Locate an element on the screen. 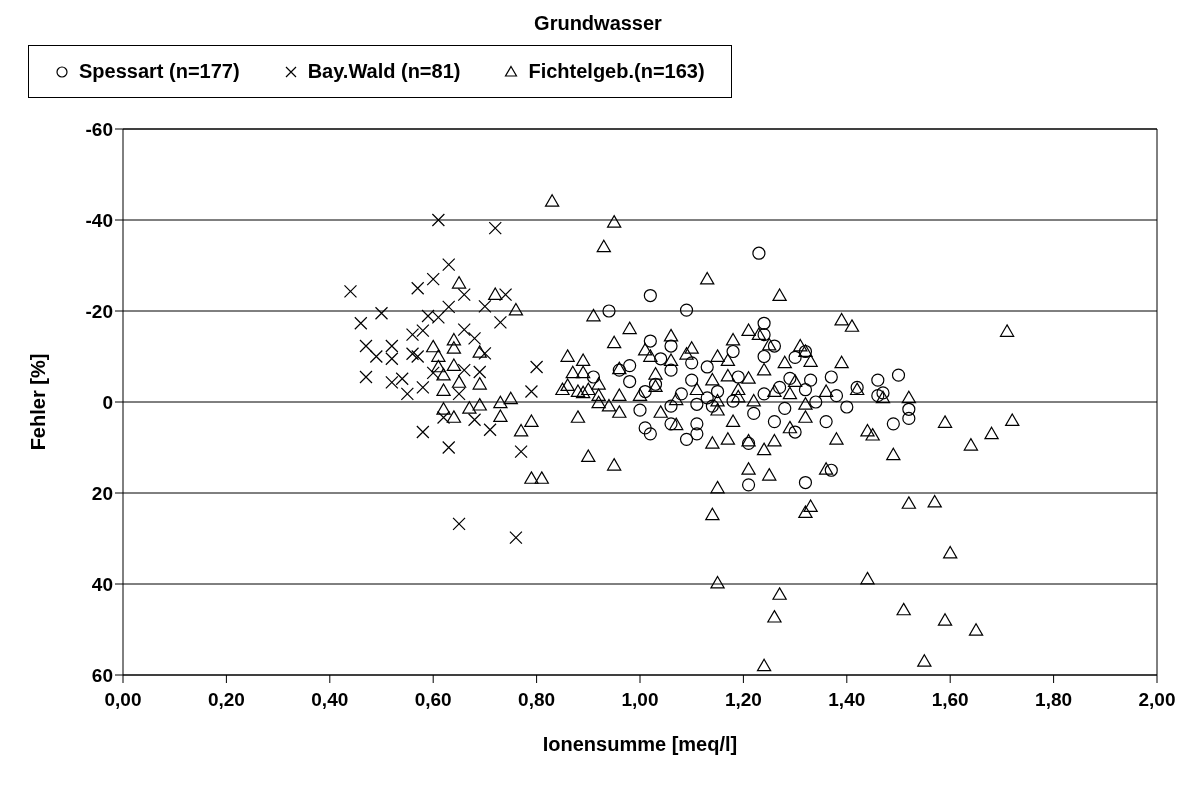 Image resolution: width=1196 pixels, height=810 pixels. chart-title: Grundwasser is located at coordinates (598, 23).